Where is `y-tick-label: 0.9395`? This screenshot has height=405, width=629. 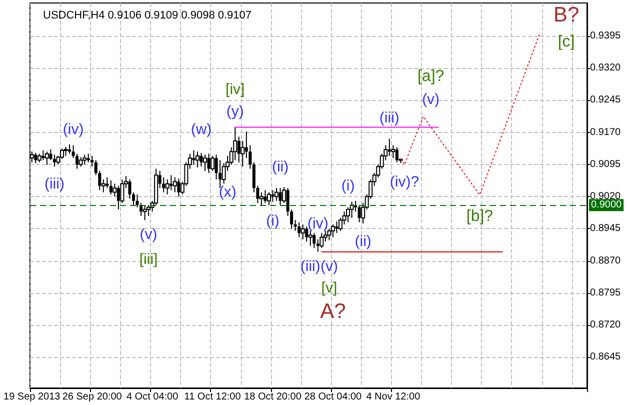 y-tick-label: 0.9395 is located at coordinates (606, 36).